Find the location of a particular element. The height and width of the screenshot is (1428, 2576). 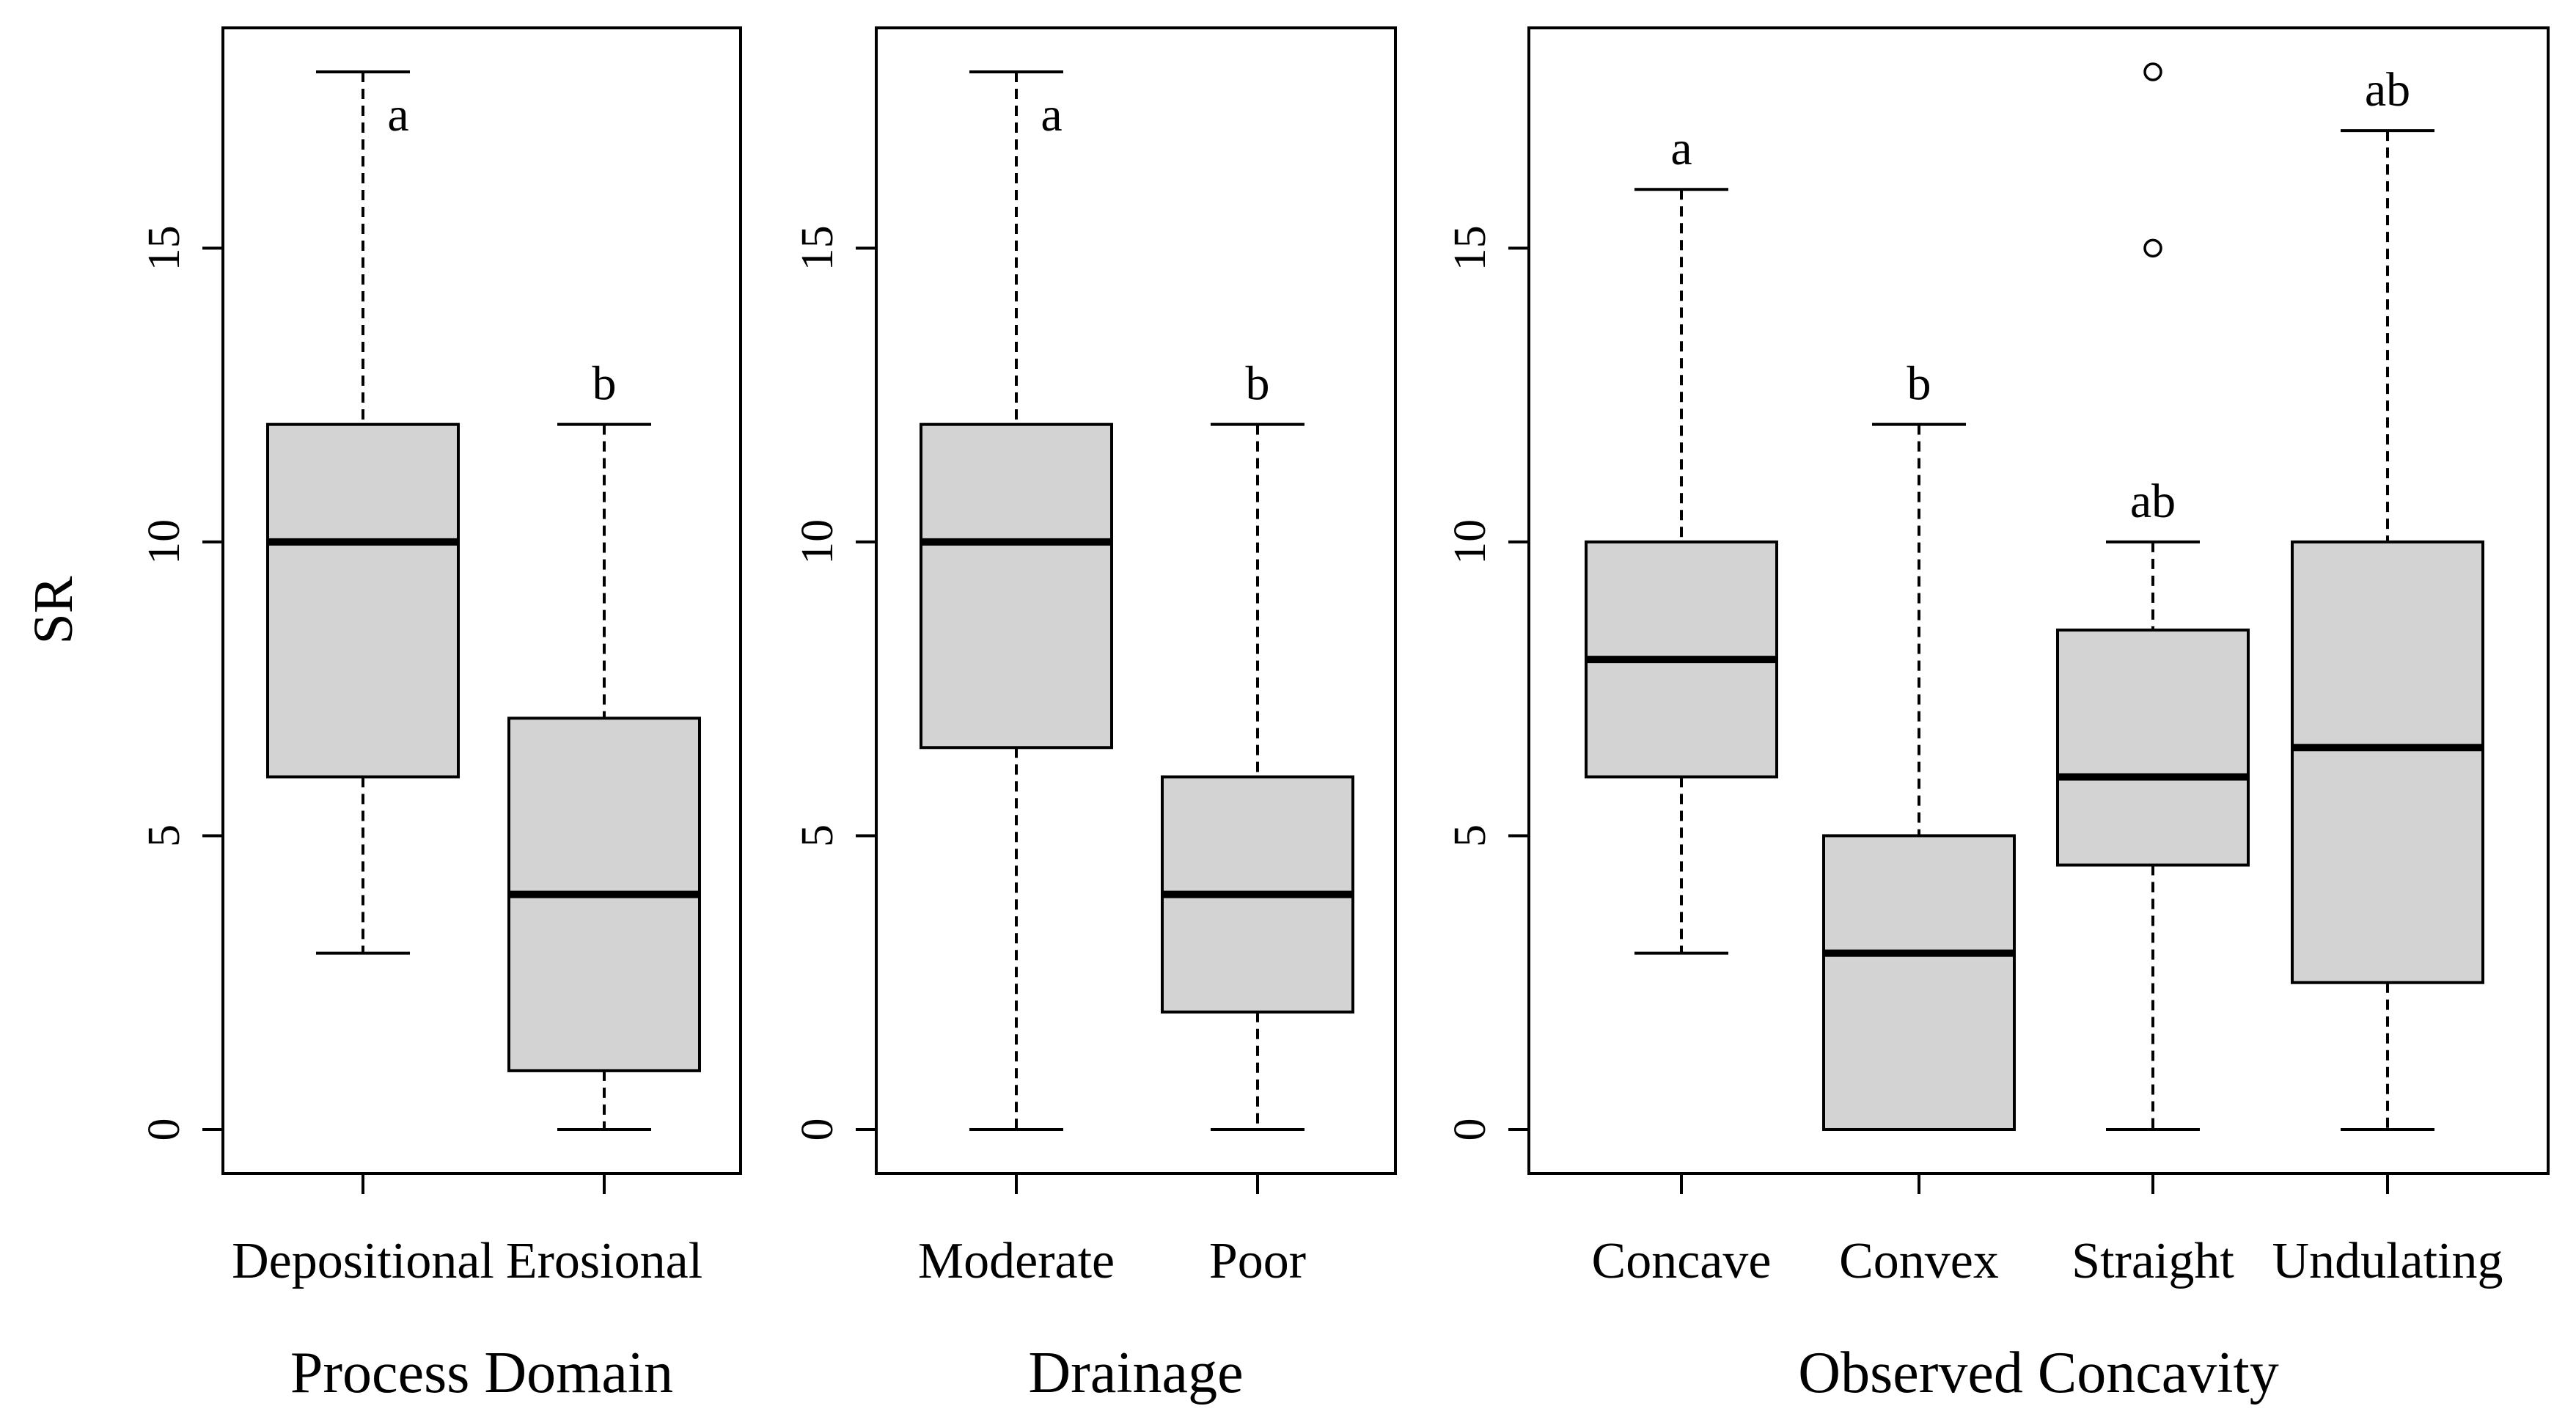

x-tick-label-erosional: Erosional is located at coordinates (604, 1261).